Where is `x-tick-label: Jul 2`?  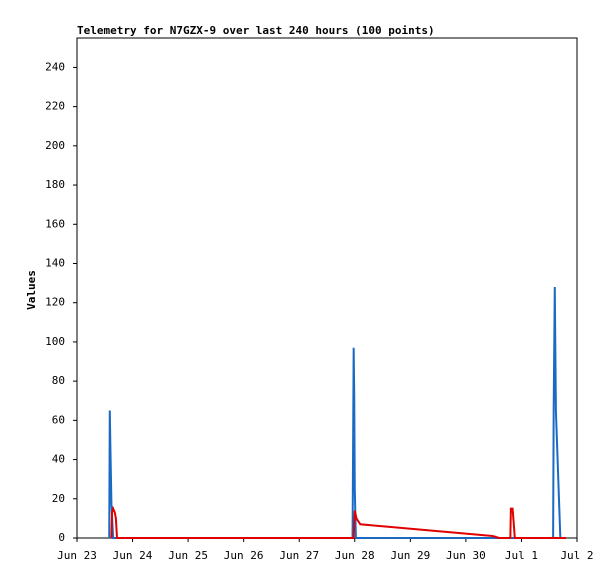 x-tick-label: Jul 2 is located at coordinates (576, 555).